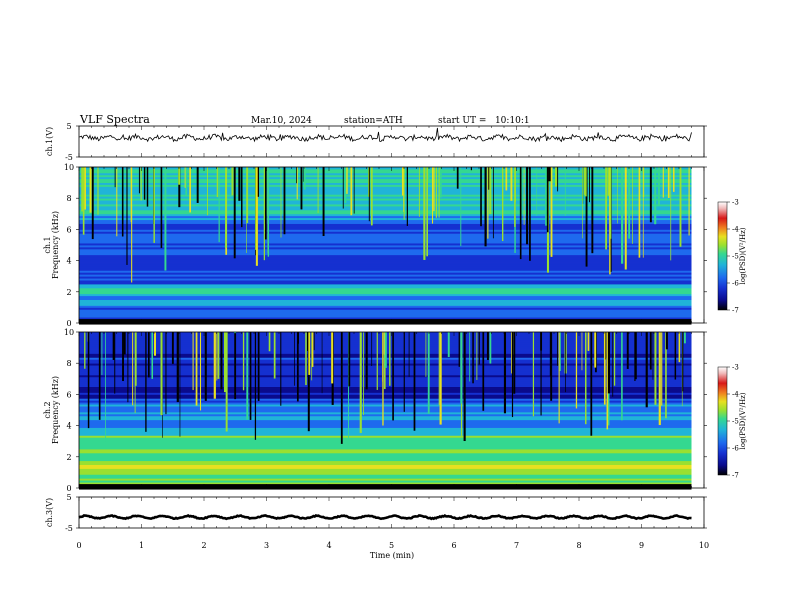 This screenshot has width=792, height=616. I want to click on y-tick-label: 2, so click(68, 292).